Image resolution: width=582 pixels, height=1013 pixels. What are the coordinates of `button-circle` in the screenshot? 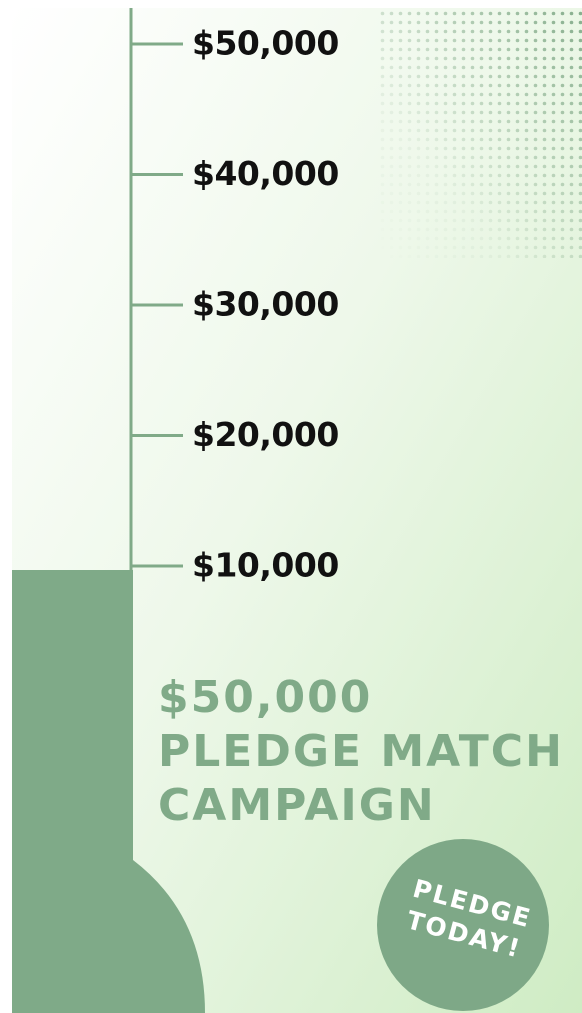 It's located at (463, 925).